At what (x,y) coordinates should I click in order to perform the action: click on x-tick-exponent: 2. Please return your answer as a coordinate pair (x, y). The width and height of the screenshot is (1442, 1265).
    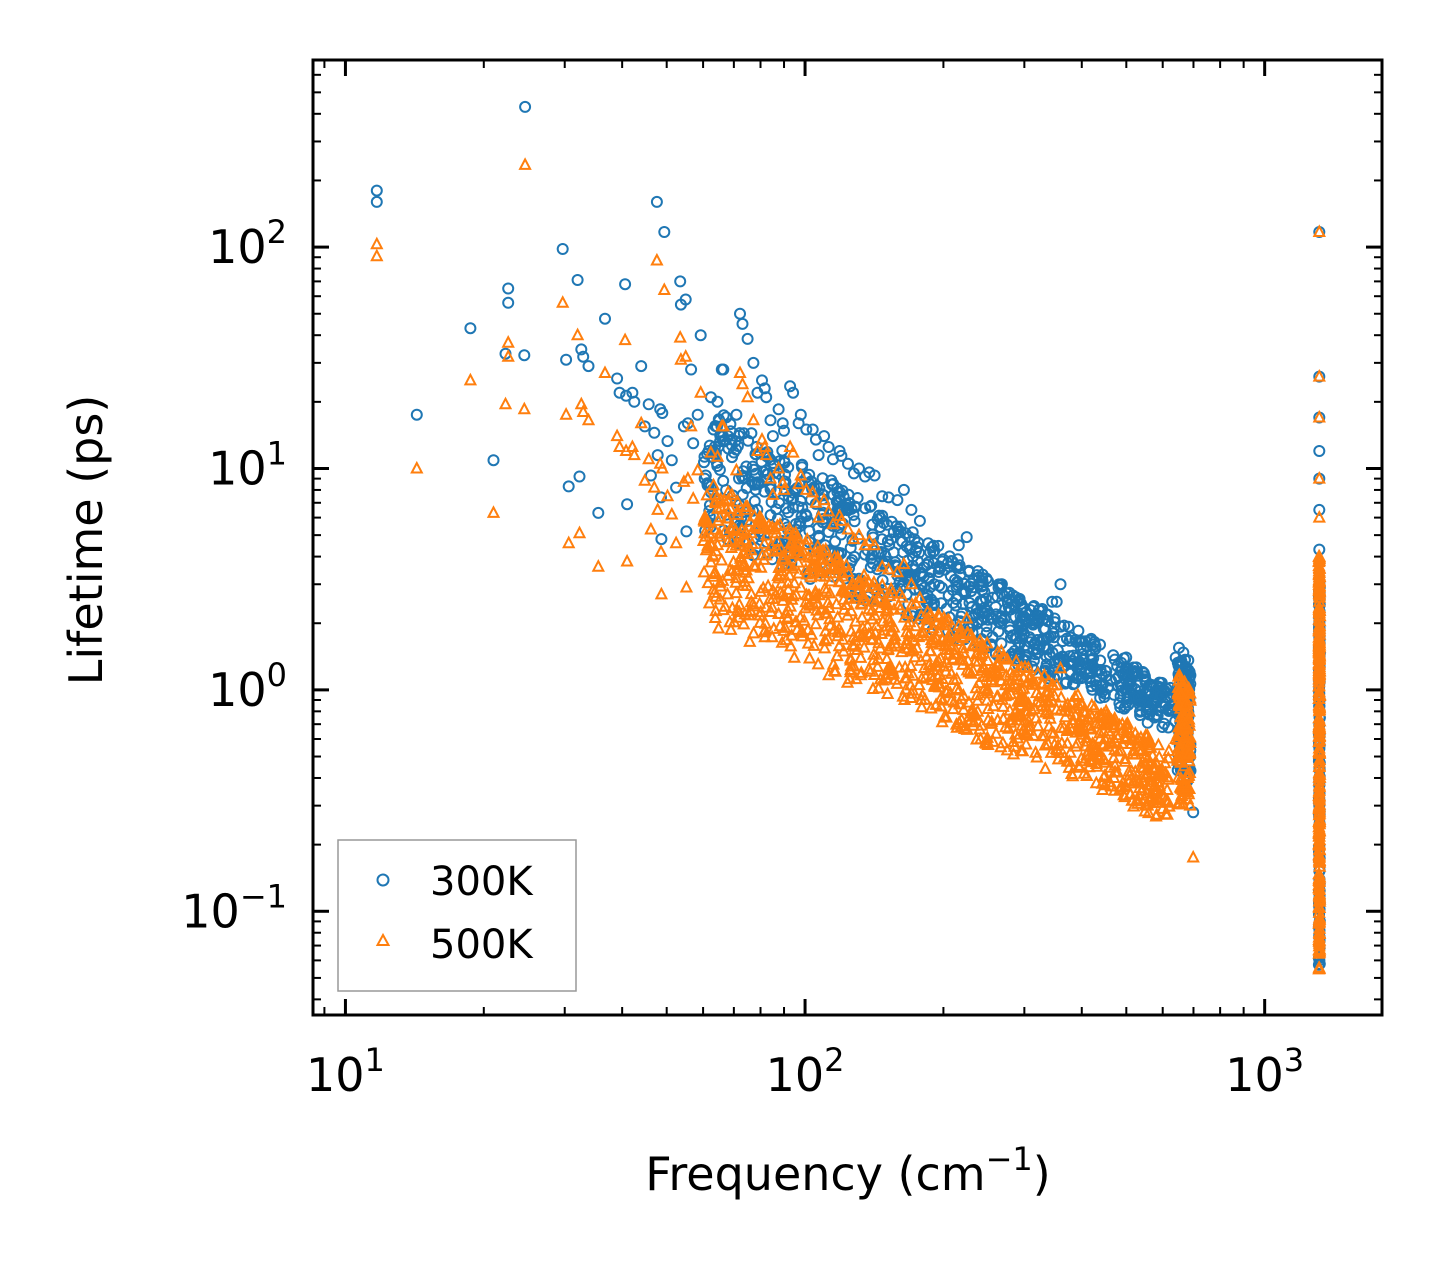
    Looking at the image, I should click on (834, 1060).